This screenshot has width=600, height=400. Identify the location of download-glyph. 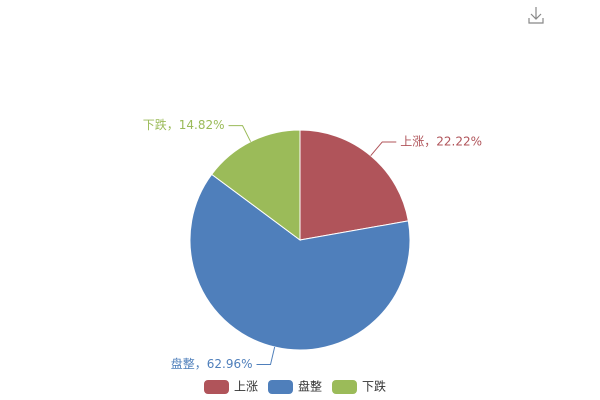
(536, 15).